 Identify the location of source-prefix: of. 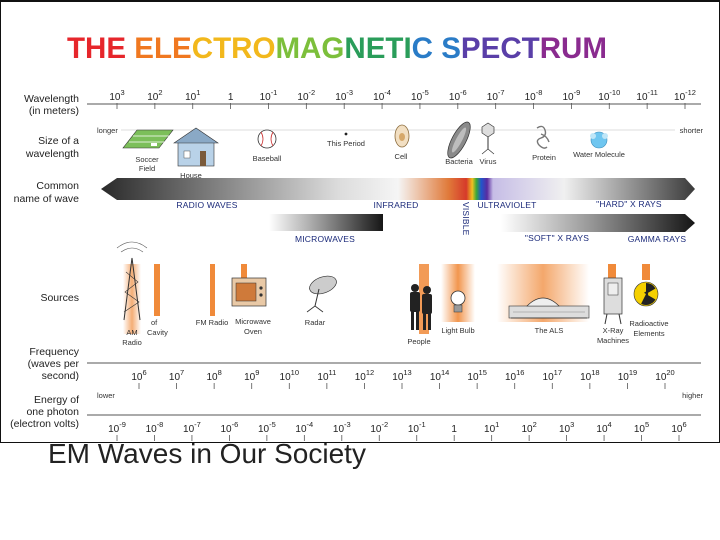
(154, 322).